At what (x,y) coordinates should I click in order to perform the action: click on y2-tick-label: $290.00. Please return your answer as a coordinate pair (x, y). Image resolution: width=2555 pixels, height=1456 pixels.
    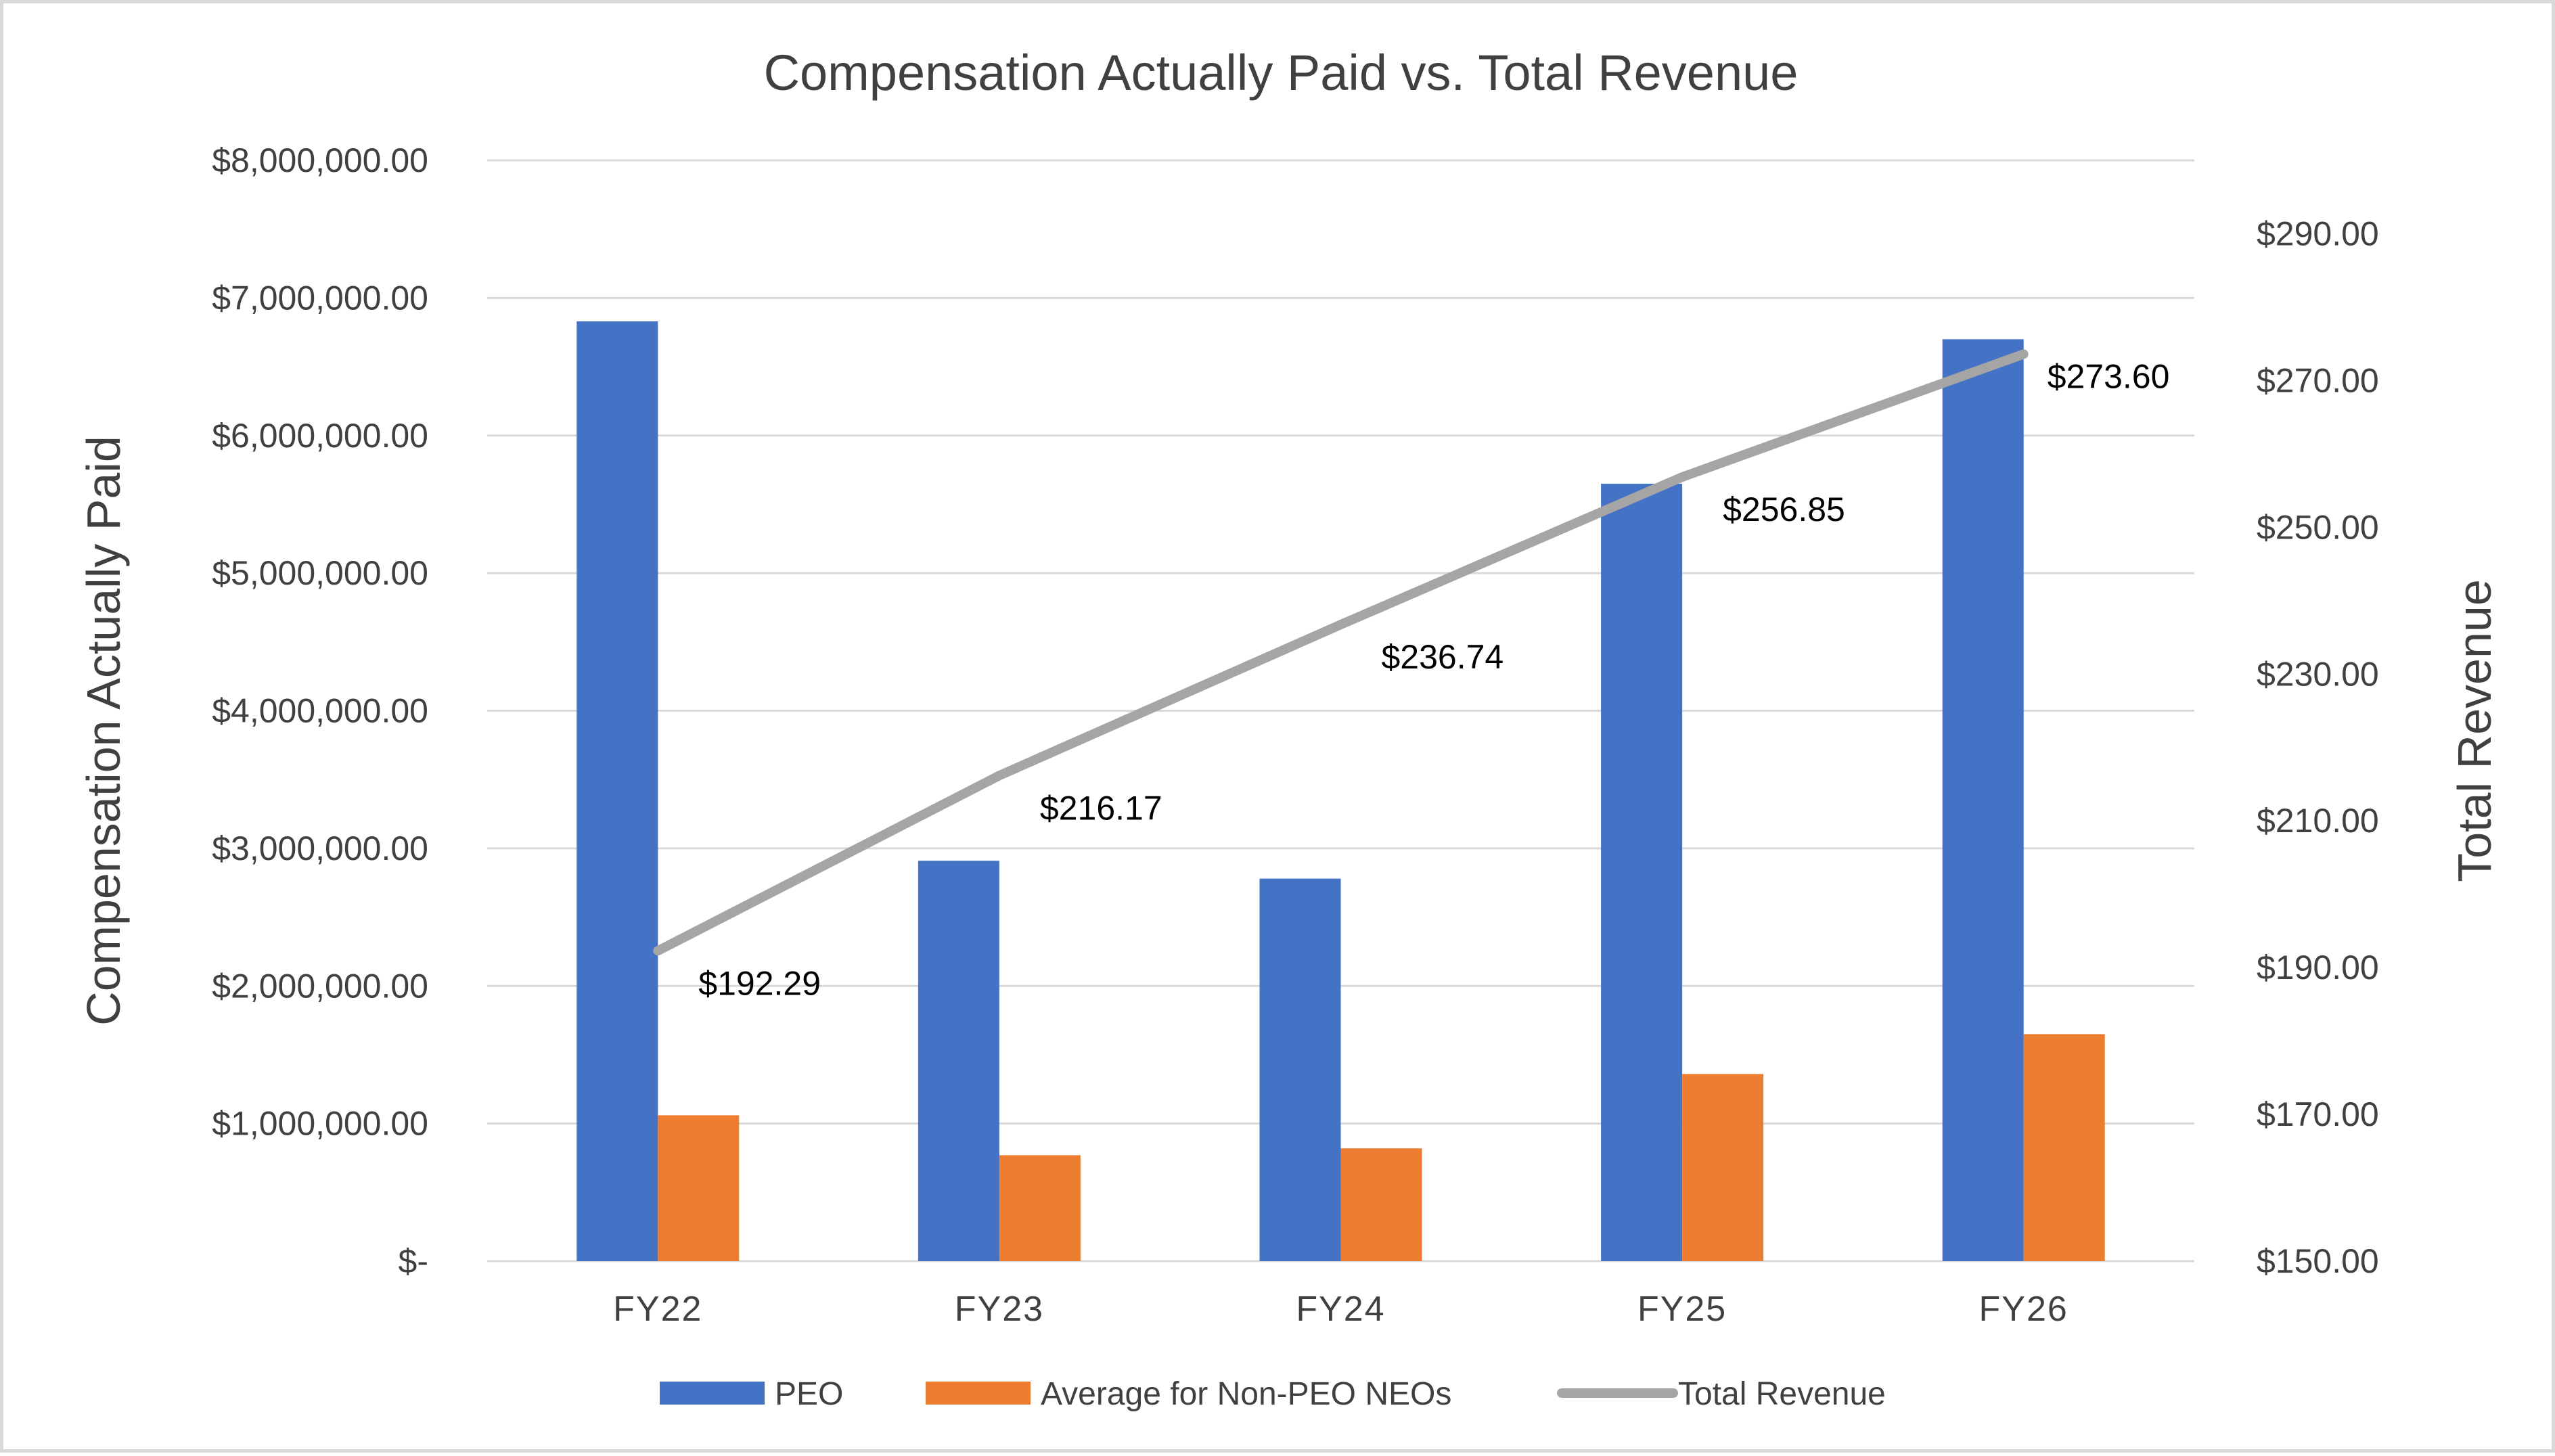
    Looking at the image, I should click on (2318, 233).